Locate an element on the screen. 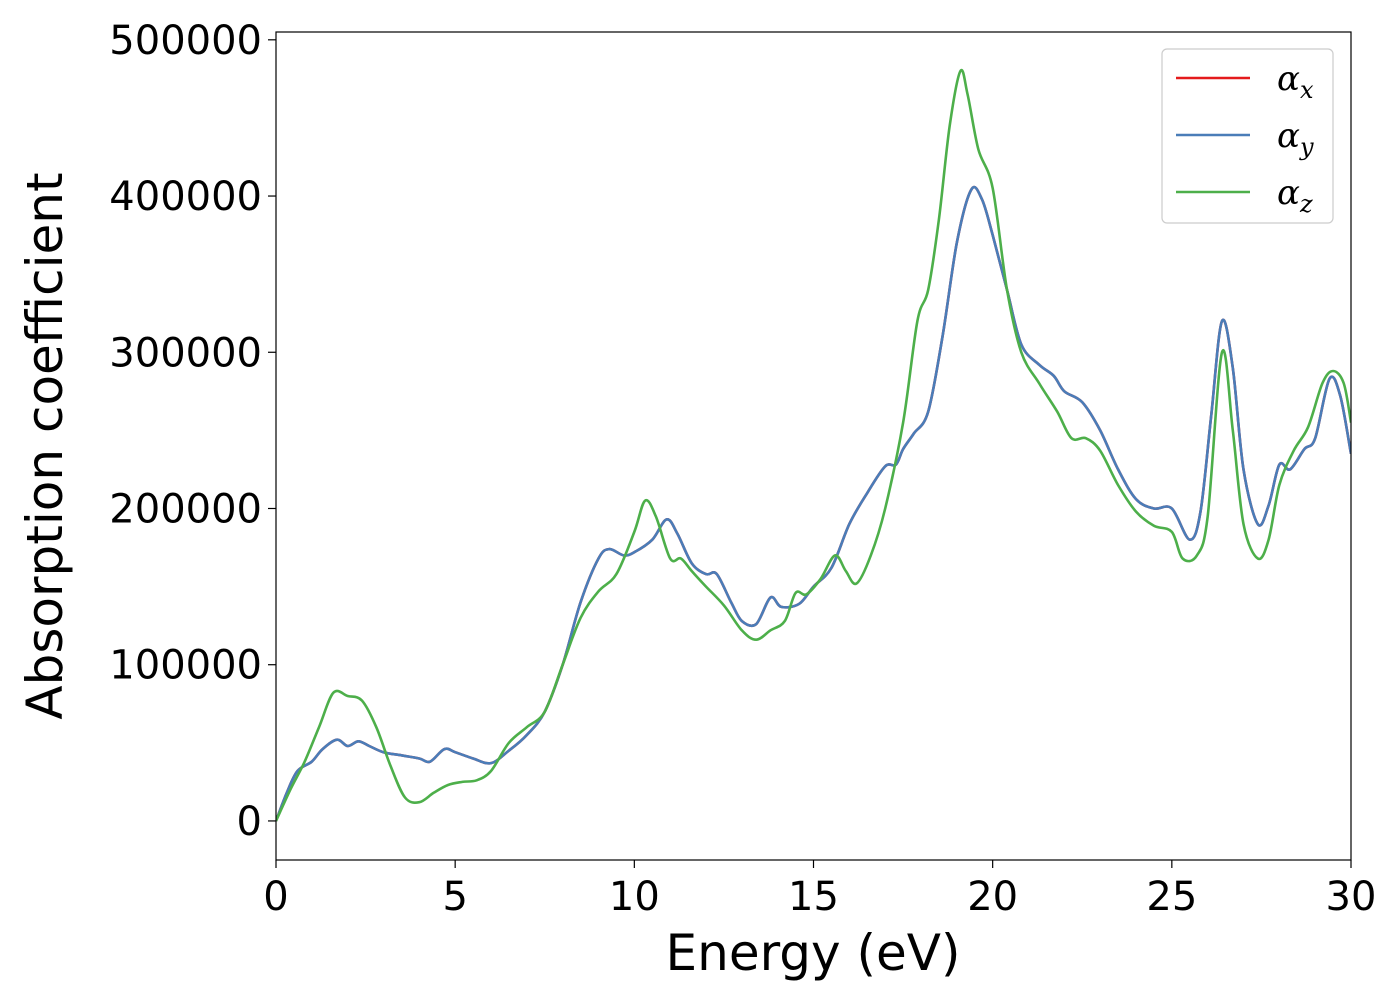 The image size is (1400, 1000). legend: αx αy αz is located at coordinates (1247, 136).